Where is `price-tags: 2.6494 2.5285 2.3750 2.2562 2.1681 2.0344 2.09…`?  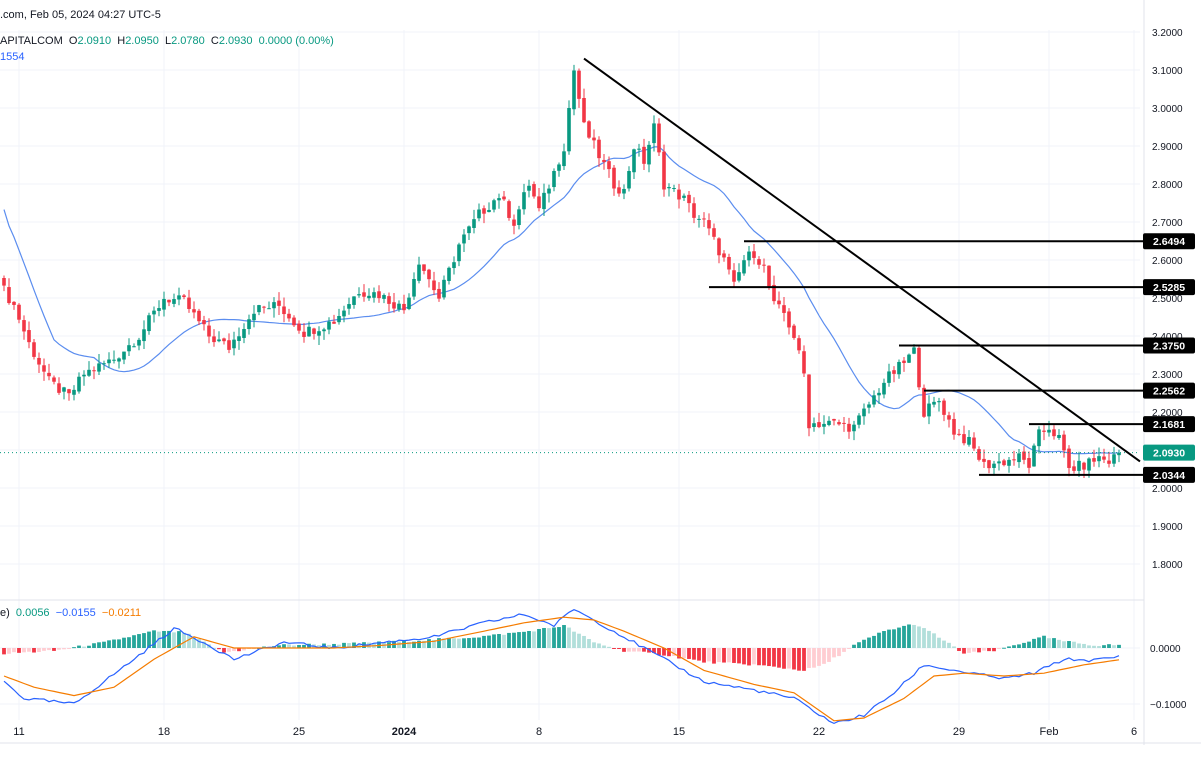
price-tags: 2.6494 2.5285 2.3750 2.2562 2.1681 2.0344 2.09… is located at coordinates (1169, 358).